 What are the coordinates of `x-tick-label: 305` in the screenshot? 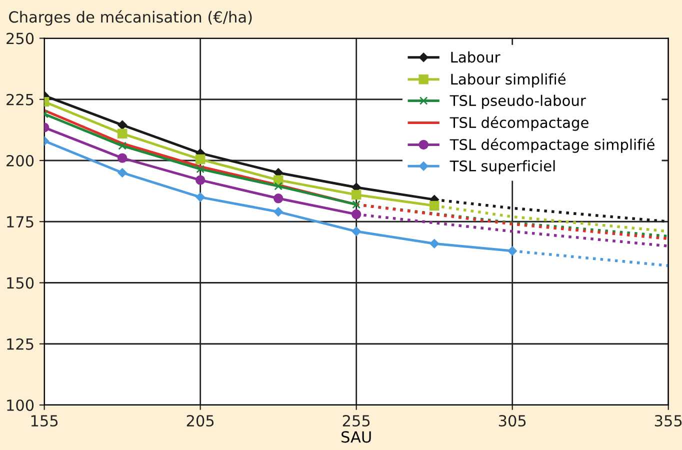 It's located at (512, 420).